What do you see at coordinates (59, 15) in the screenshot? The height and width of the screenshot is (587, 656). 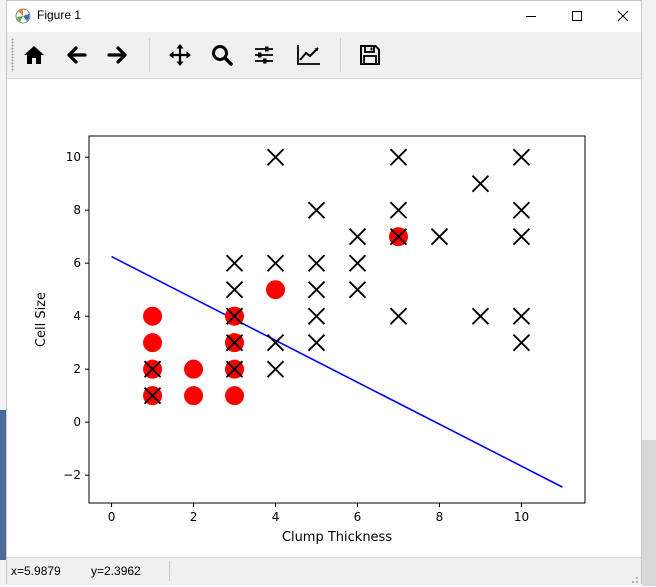 I see `window-title: Figure 1` at bounding box center [59, 15].